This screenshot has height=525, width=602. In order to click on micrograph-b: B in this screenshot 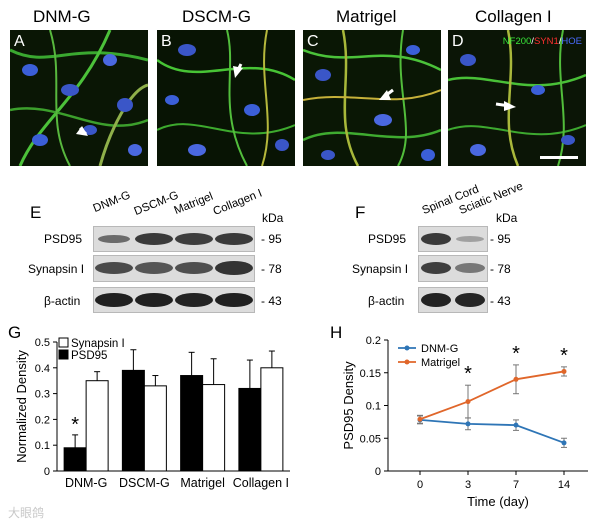, I will do `click(226, 98)`.